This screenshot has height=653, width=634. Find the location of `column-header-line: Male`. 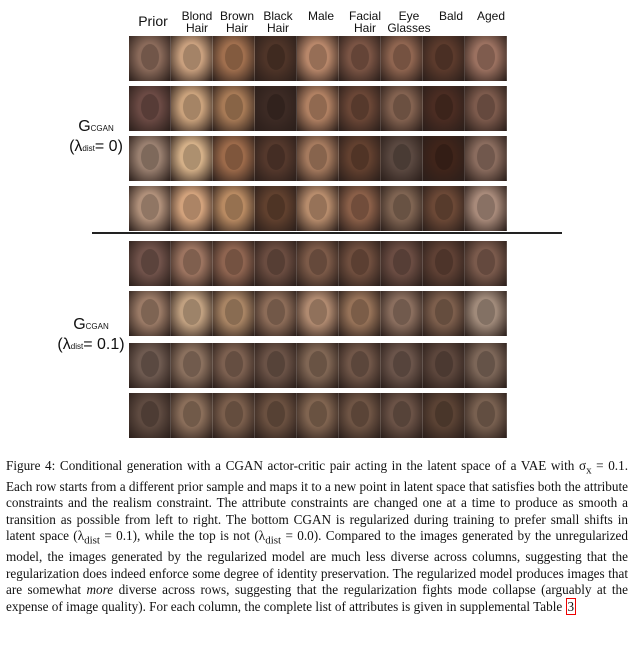

column-header-line: Male is located at coordinates (320, 16).